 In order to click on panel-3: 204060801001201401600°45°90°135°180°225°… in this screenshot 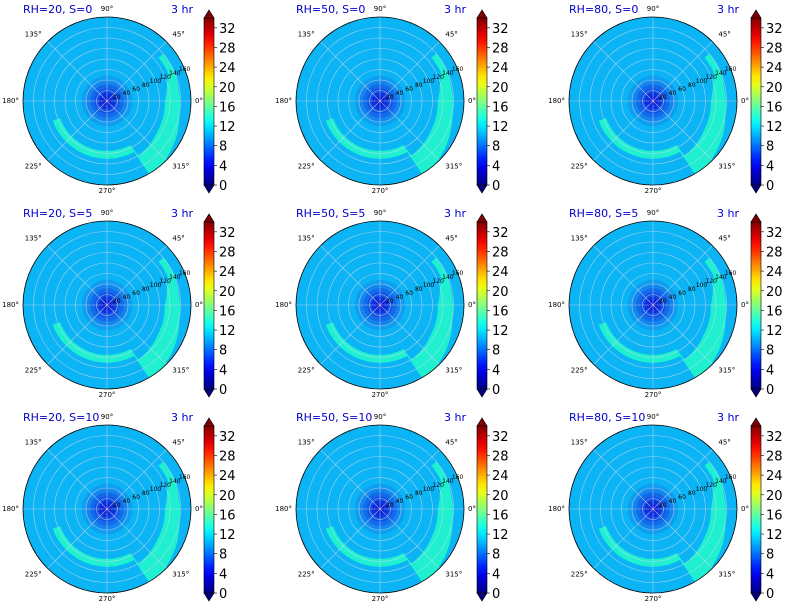, I will do `click(665, 99)`.